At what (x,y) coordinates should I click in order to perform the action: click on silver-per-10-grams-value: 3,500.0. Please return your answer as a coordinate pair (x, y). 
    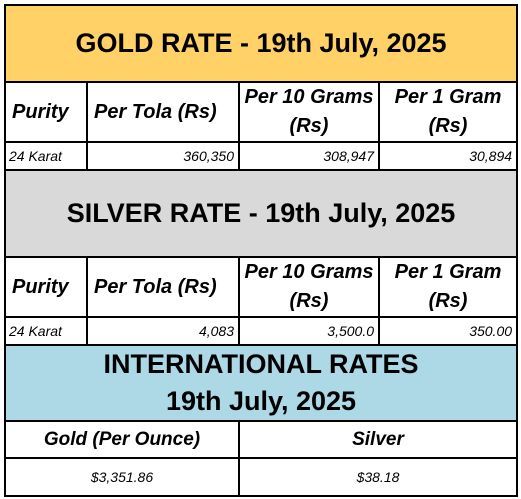
    Looking at the image, I should click on (309, 331).